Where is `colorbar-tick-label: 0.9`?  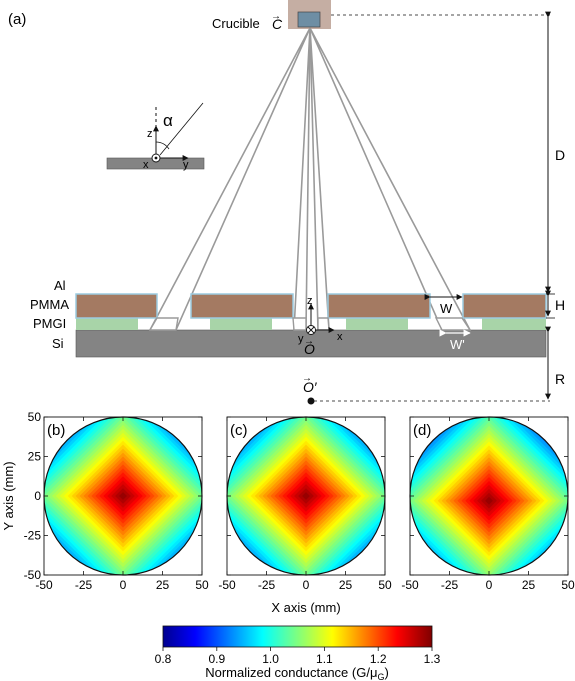
colorbar-tick-label: 0.9 is located at coordinates (216, 659).